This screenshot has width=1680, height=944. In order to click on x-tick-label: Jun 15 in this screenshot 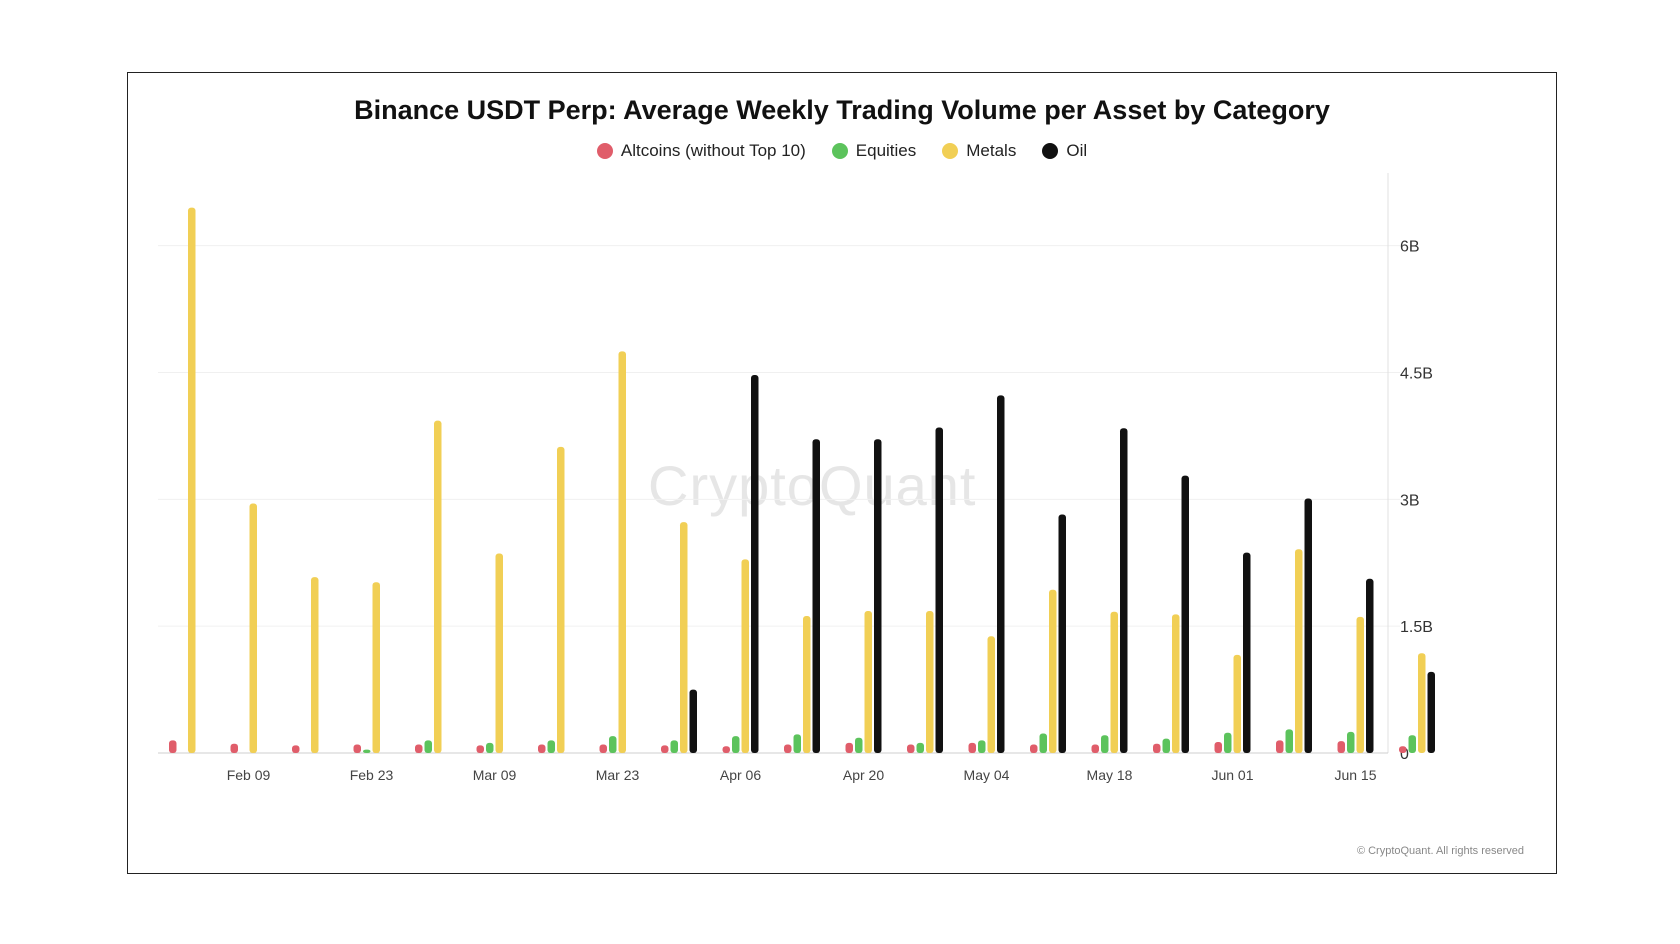, I will do `click(1355, 775)`.